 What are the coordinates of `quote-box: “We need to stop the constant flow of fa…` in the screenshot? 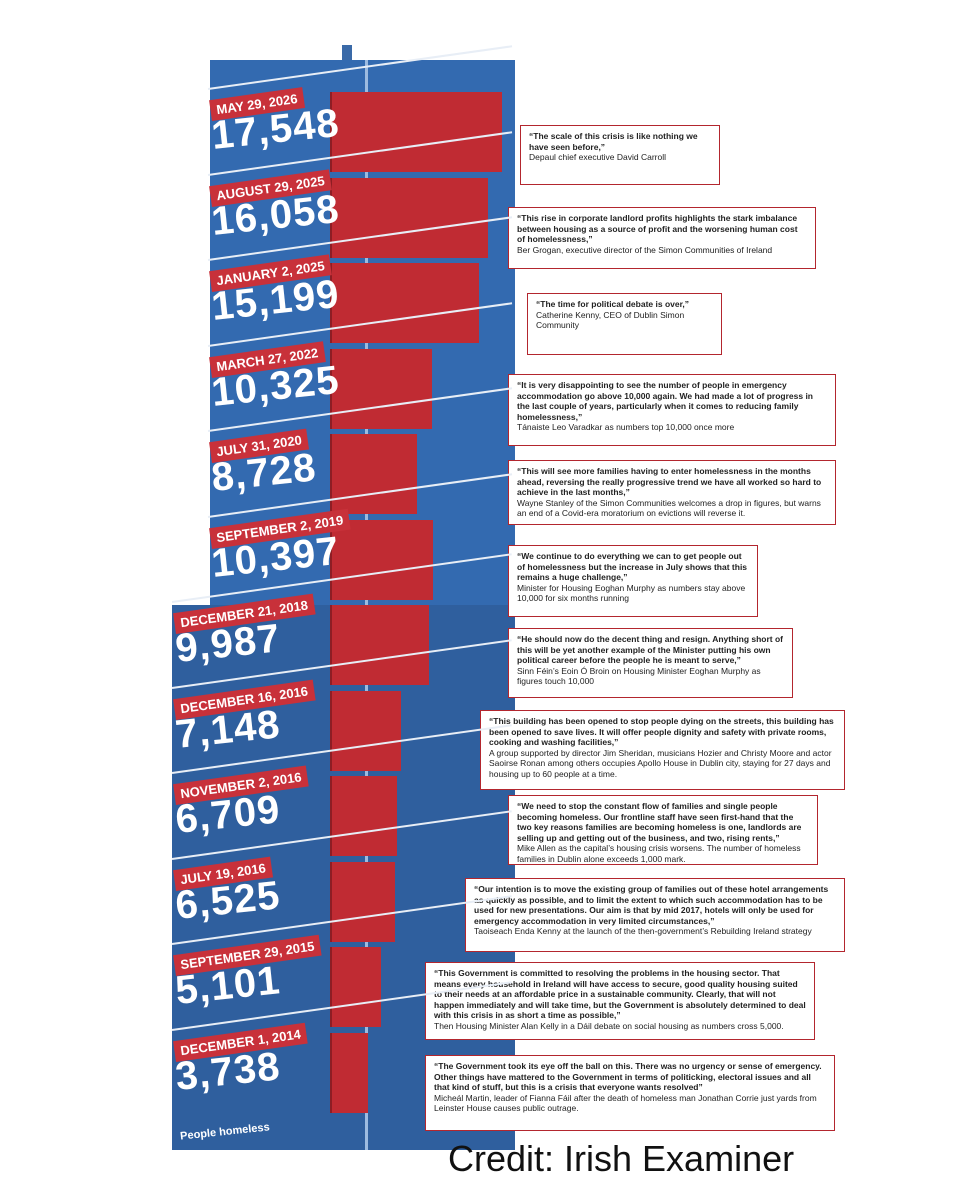 It's located at (663, 830).